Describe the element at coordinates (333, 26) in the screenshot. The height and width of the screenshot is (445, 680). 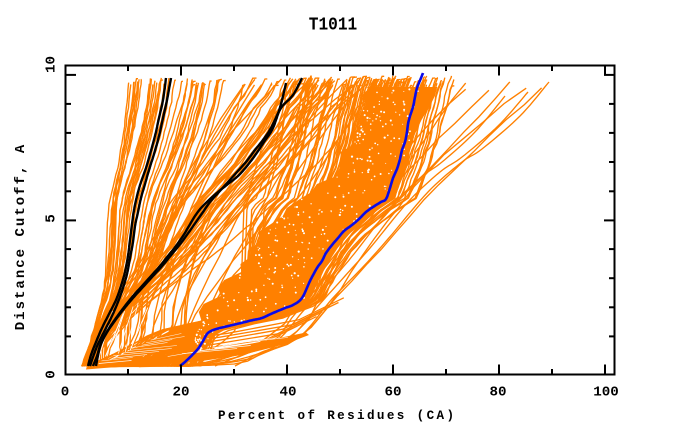
I see `svg-text: T1011` at that location.